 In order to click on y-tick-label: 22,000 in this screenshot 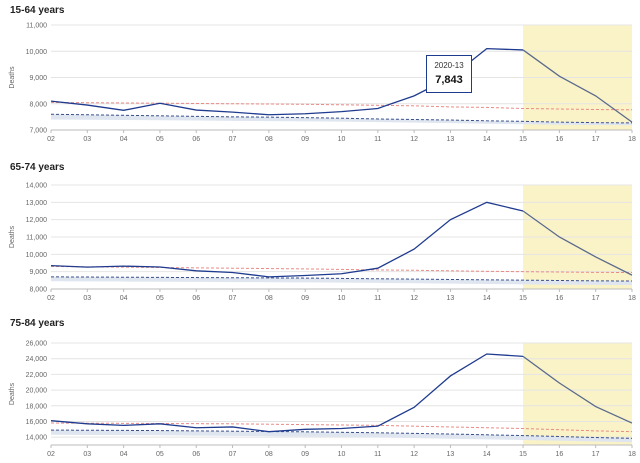, I will do `click(37, 375)`.